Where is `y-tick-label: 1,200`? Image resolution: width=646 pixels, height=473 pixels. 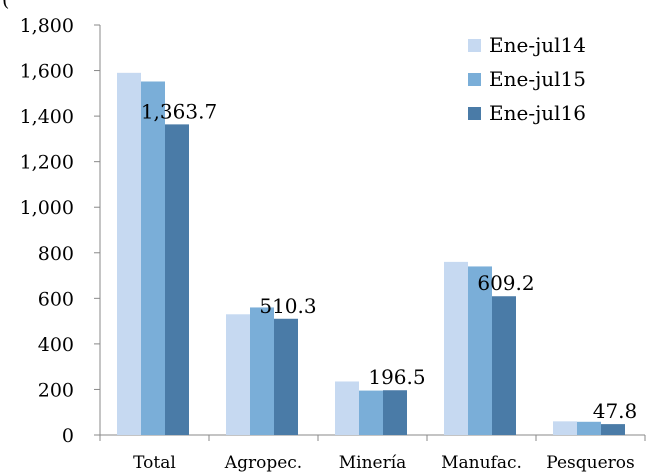 y-tick-label: 1,200 is located at coordinates (47, 163).